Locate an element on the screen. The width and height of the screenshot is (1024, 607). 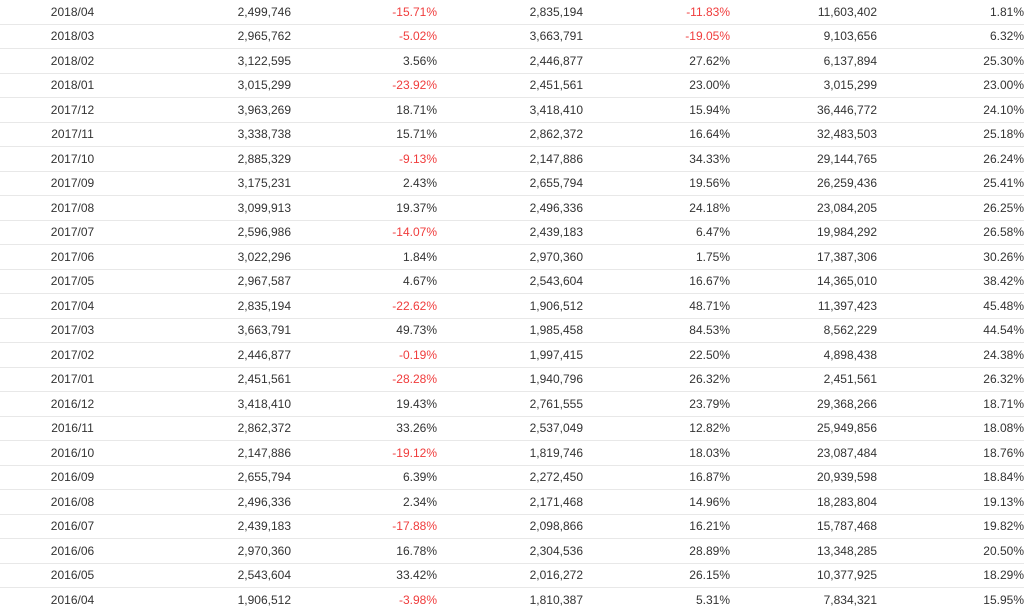
cumulative-change-cell: 19.13% is located at coordinates (950, 502).